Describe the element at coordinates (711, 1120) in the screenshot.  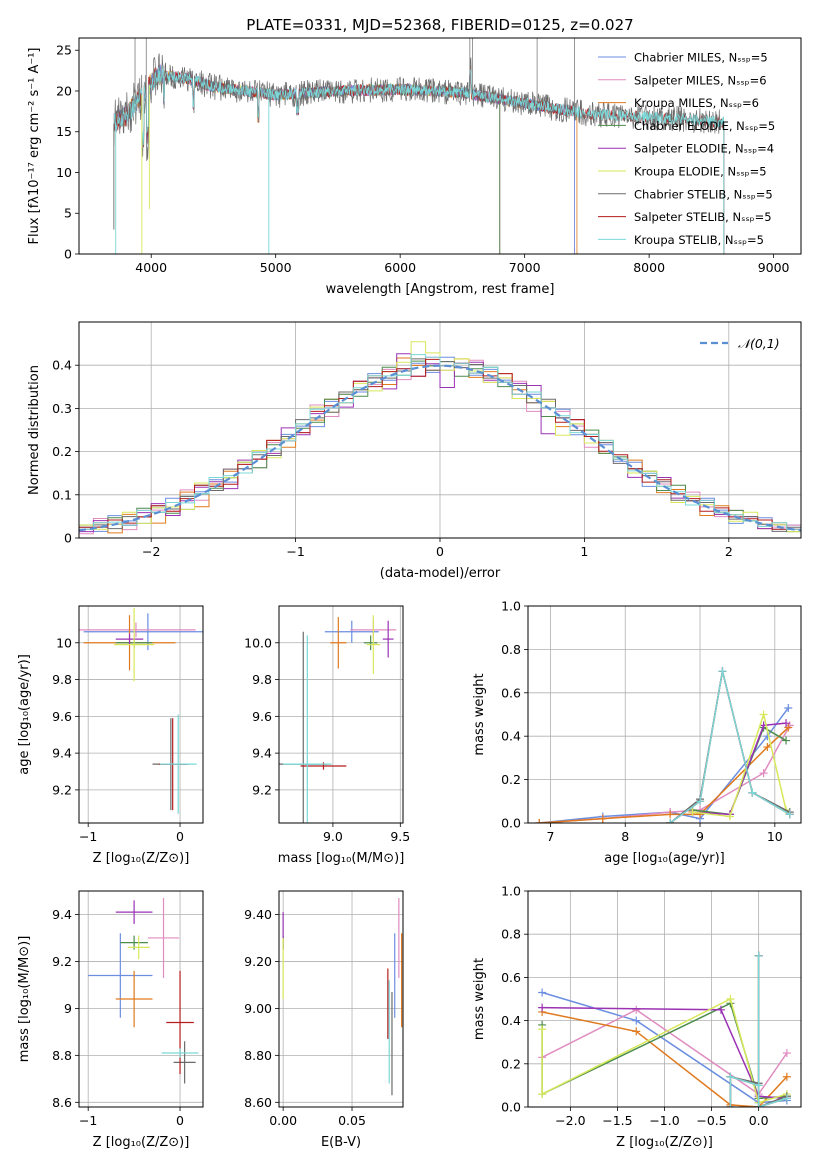
I see `x-tick-label: −0.5` at that location.